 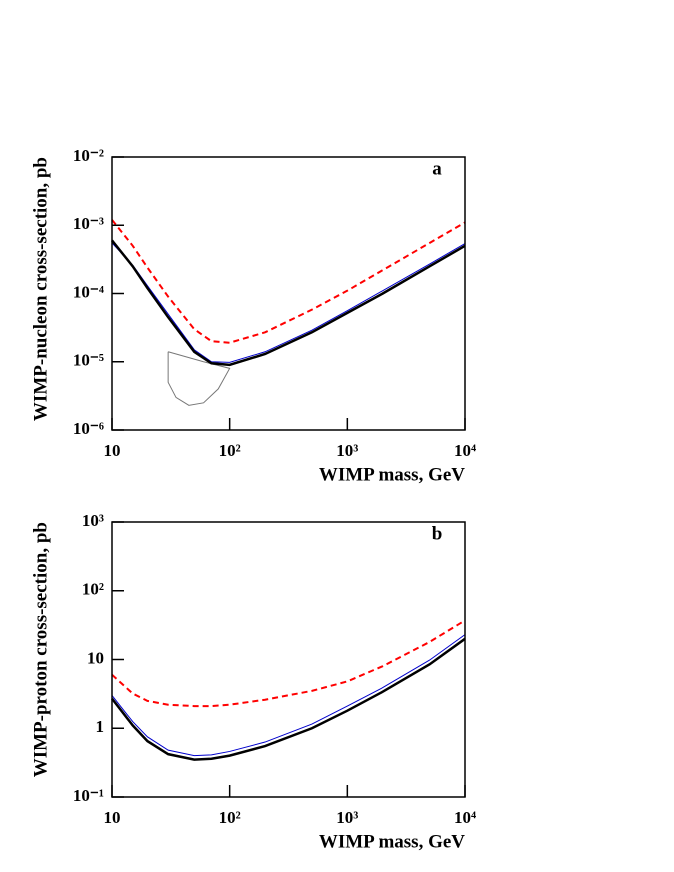 I want to click on y-tick-label: 10³, so click(x=93, y=520).